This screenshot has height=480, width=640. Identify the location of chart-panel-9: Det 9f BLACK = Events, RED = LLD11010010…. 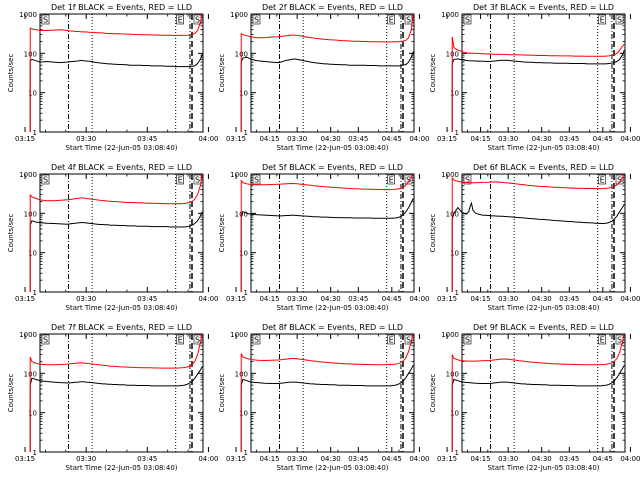
(534, 397).